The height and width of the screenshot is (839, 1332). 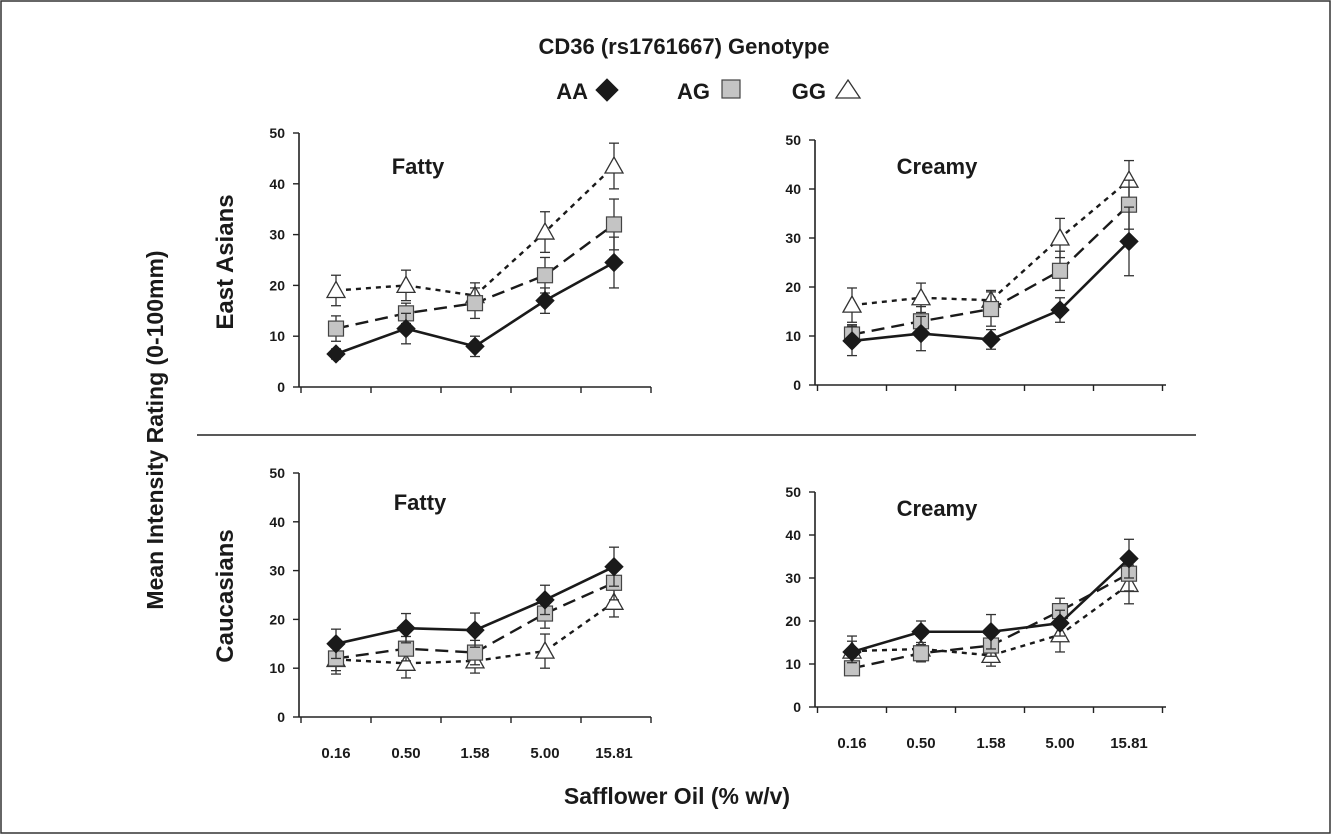 I want to click on figure-title: CD36 (rs1761667) Genotype, so click(x=683, y=46).